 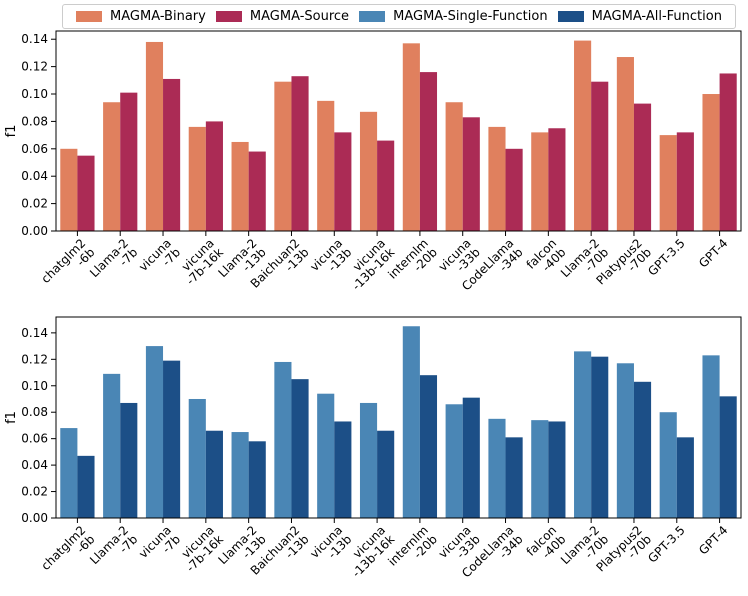 I want to click on legend-label: MAGMA-All-Function, so click(x=656, y=16).